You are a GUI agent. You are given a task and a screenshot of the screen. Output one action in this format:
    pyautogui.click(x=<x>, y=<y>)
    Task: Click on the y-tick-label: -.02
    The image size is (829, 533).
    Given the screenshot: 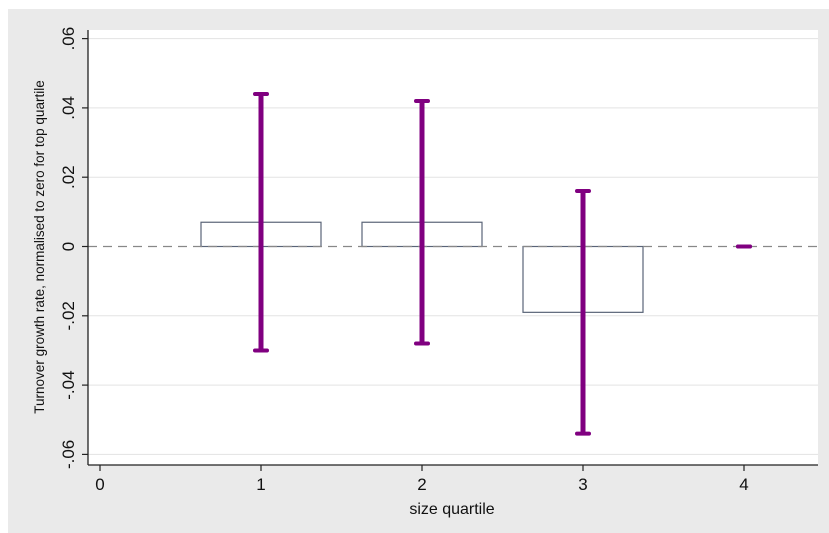 What is the action you would take?
    pyautogui.click(x=68, y=315)
    